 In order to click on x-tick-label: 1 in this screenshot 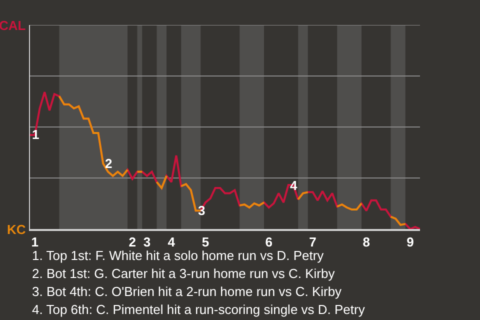, I will do `click(34, 242)`.